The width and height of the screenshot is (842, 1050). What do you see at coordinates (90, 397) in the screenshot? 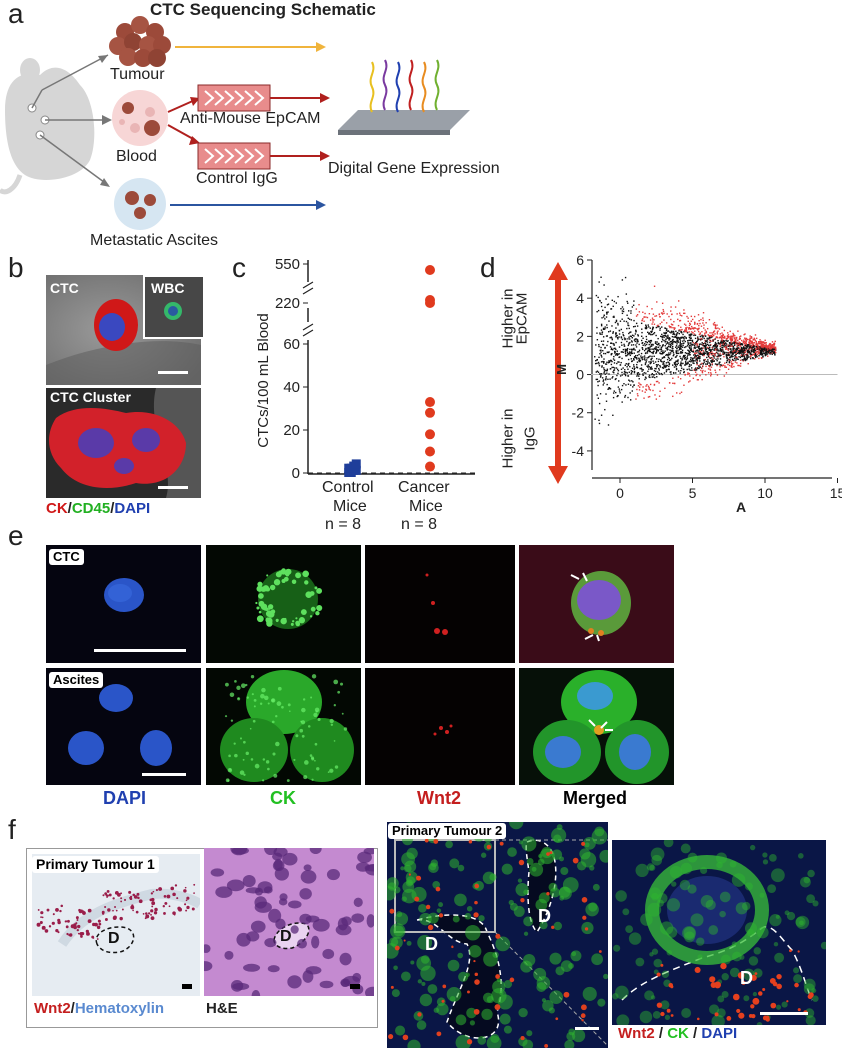
I see `cluster-tag: CTC Cluster` at bounding box center [90, 397].